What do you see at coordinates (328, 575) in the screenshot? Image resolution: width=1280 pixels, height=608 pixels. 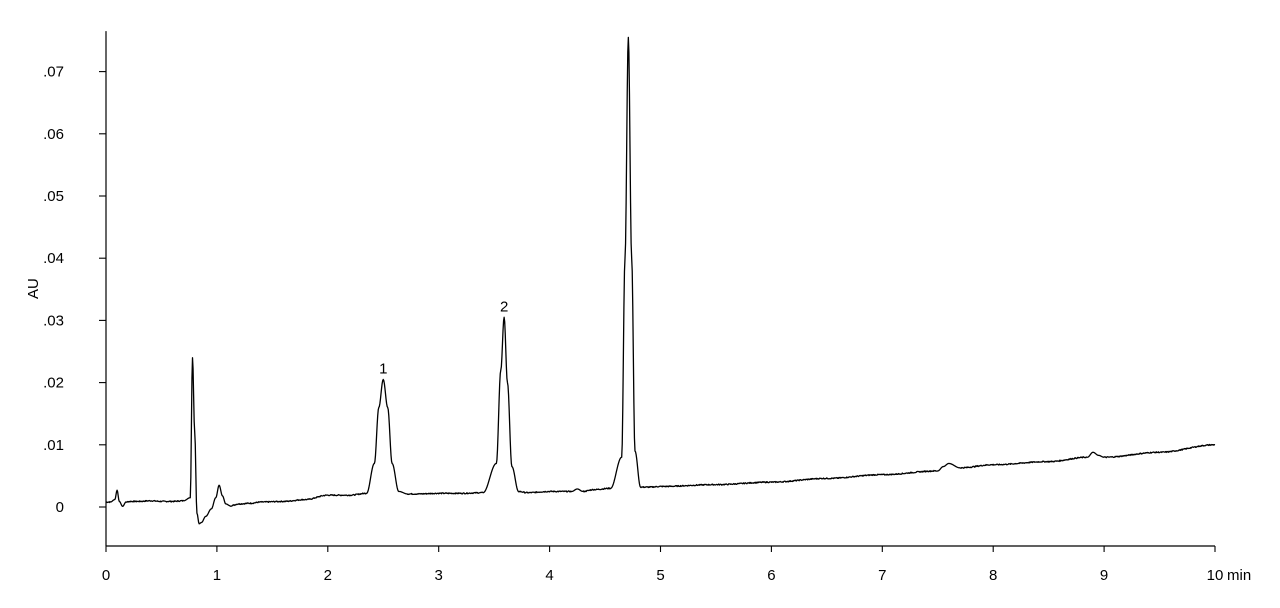 I see `x-tick-label: 2` at bounding box center [328, 575].